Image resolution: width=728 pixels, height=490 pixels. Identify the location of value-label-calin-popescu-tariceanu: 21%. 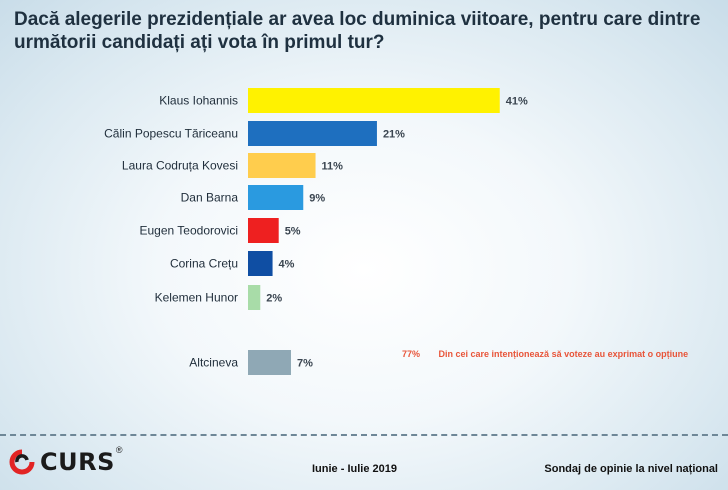
(394, 135).